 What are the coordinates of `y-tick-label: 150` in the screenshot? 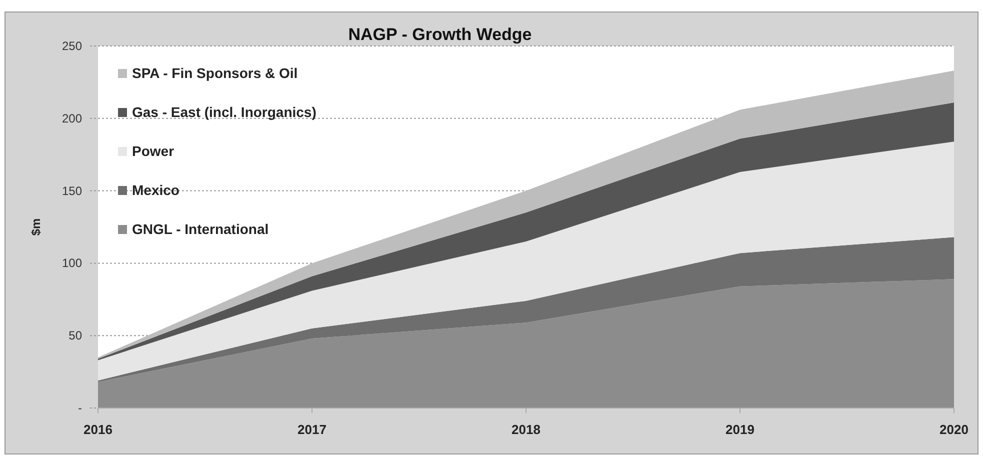 It's located at (72, 191).